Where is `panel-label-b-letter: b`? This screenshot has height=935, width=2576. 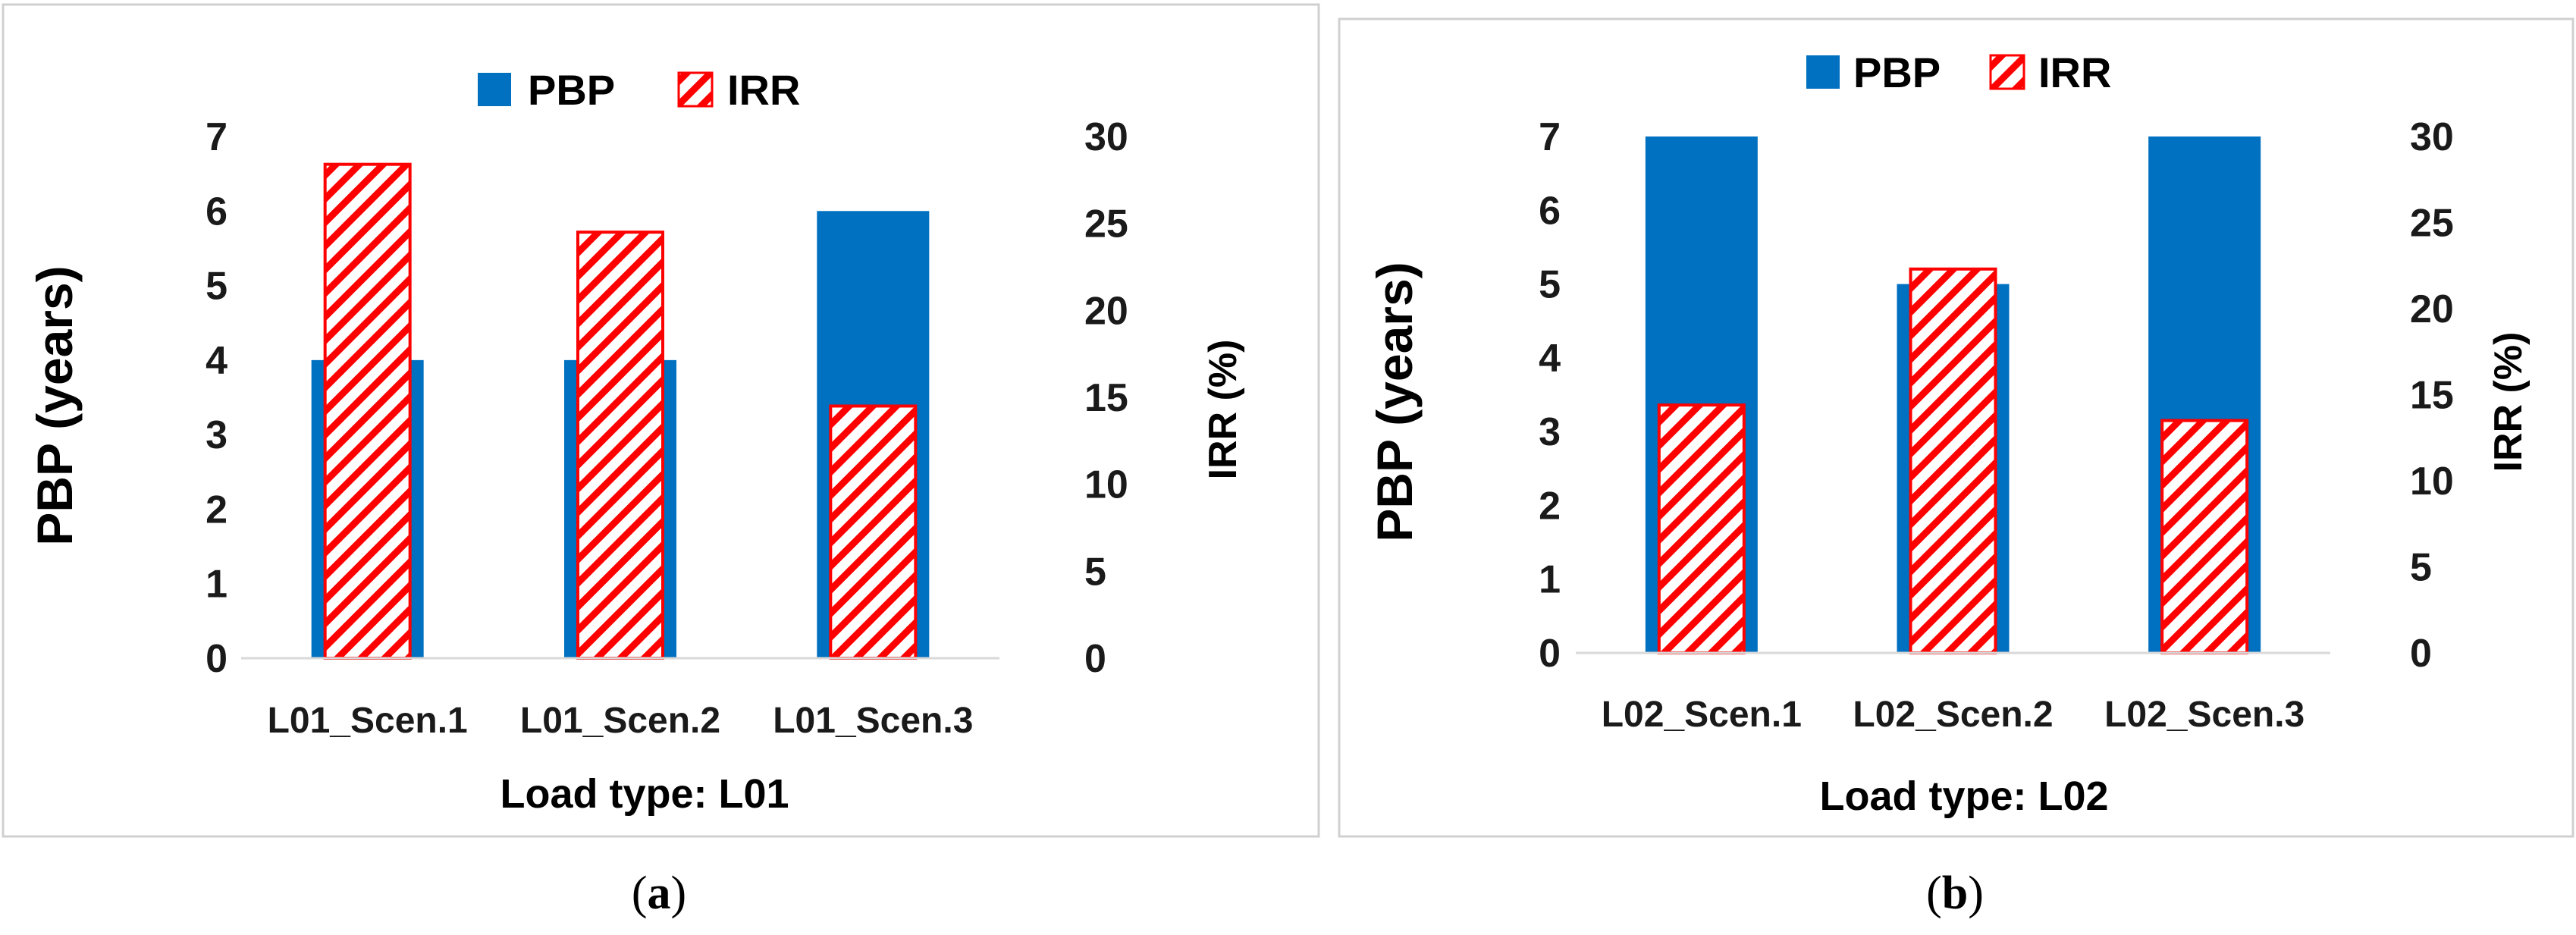 panel-label-b-letter: b is located at coordinates (1955, 893).